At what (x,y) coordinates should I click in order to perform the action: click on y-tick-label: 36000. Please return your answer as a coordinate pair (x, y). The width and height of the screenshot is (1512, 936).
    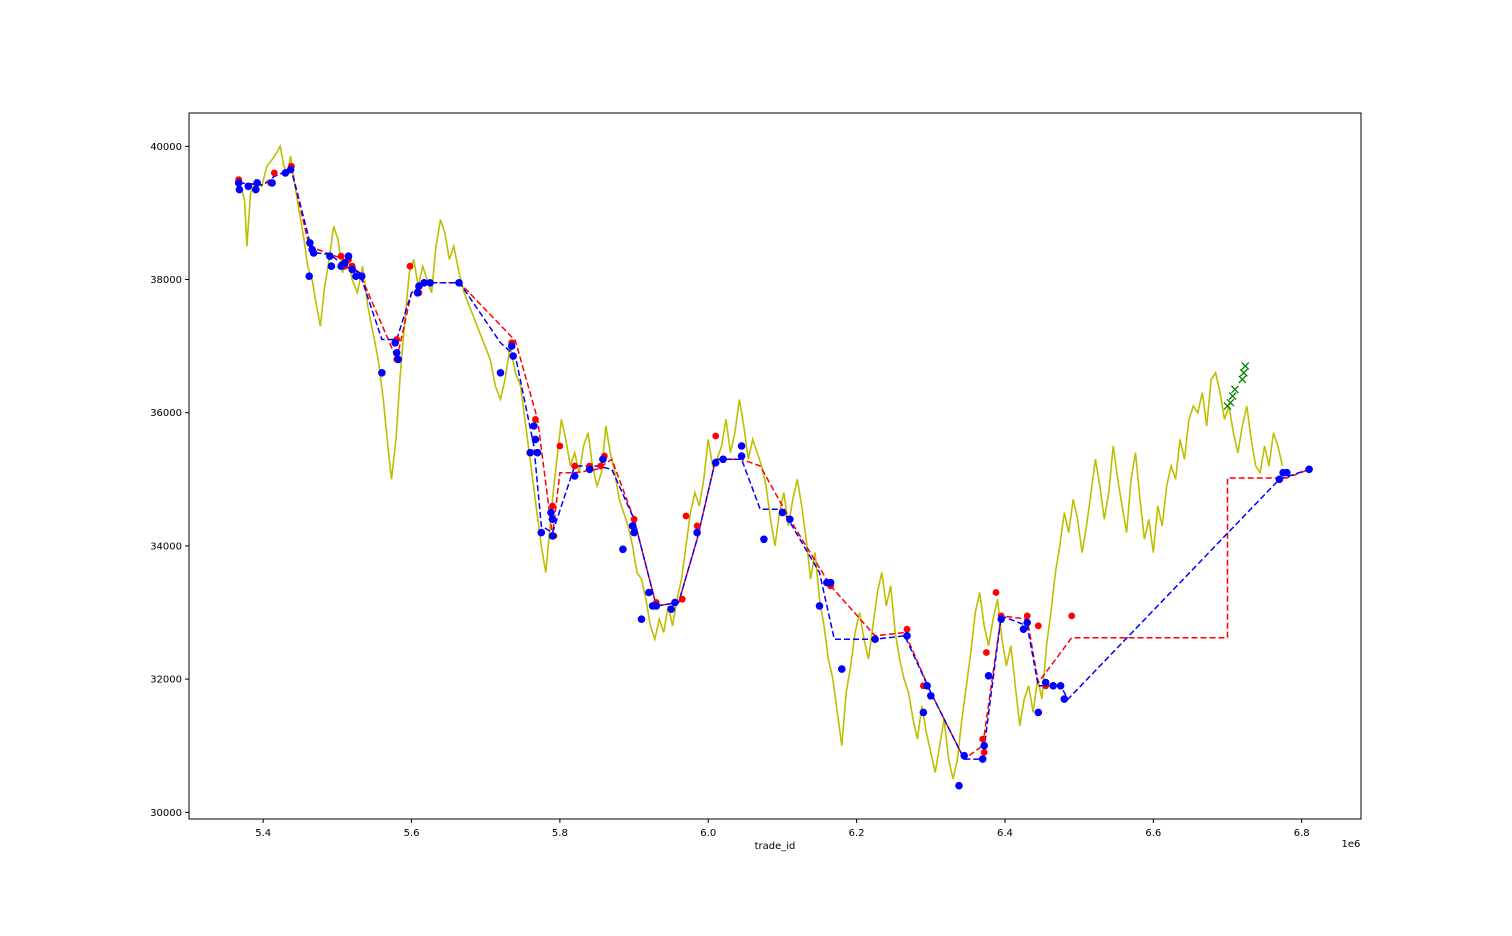
    Looking at the image, I should click on (166, 413).